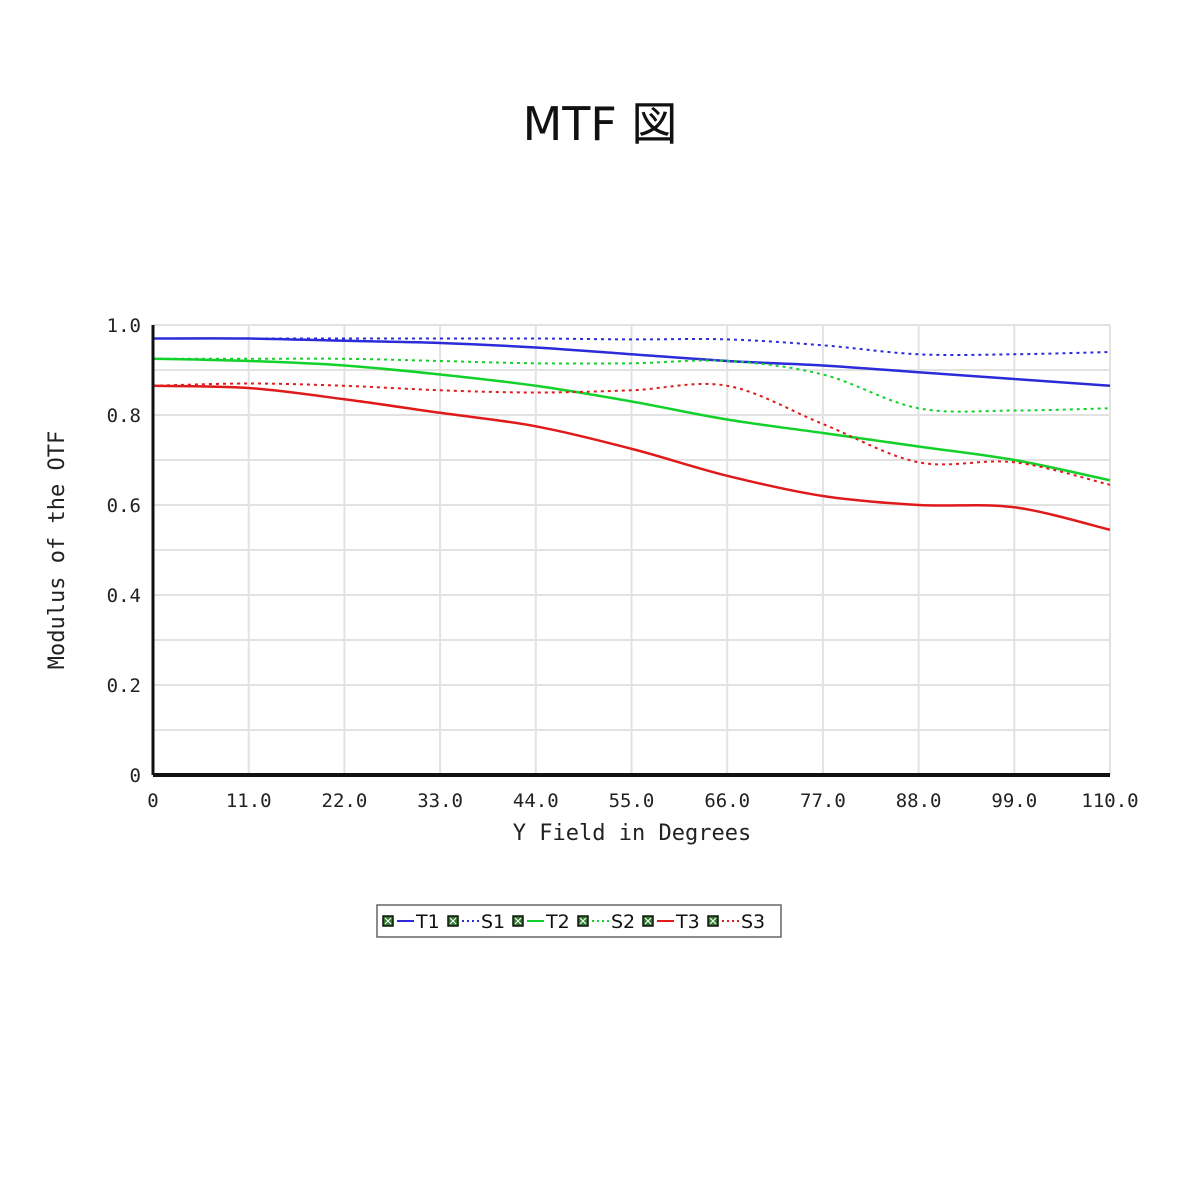 Image resolution: width=1200 pixels, height=1200 pixels. I want to click on x-tick-label: 110.0, so click(1109, 801).